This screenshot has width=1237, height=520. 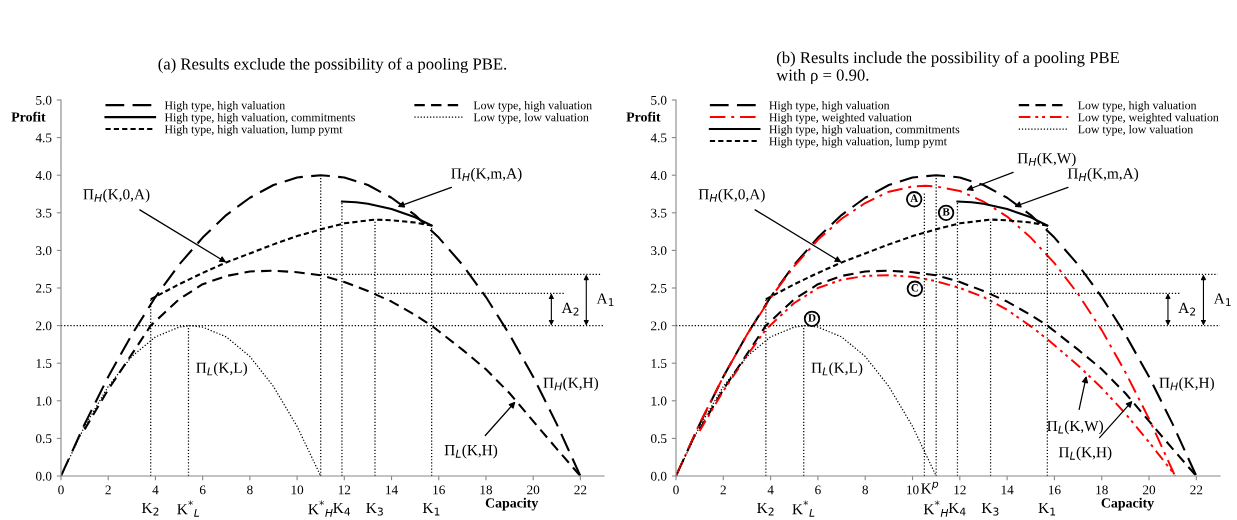 What do you see at coordinates (332, 65) in the screenshot?
I see `chart-title: (a) Results exclude the possibility of a pooling PBE.` at bounding box center [332, 65].